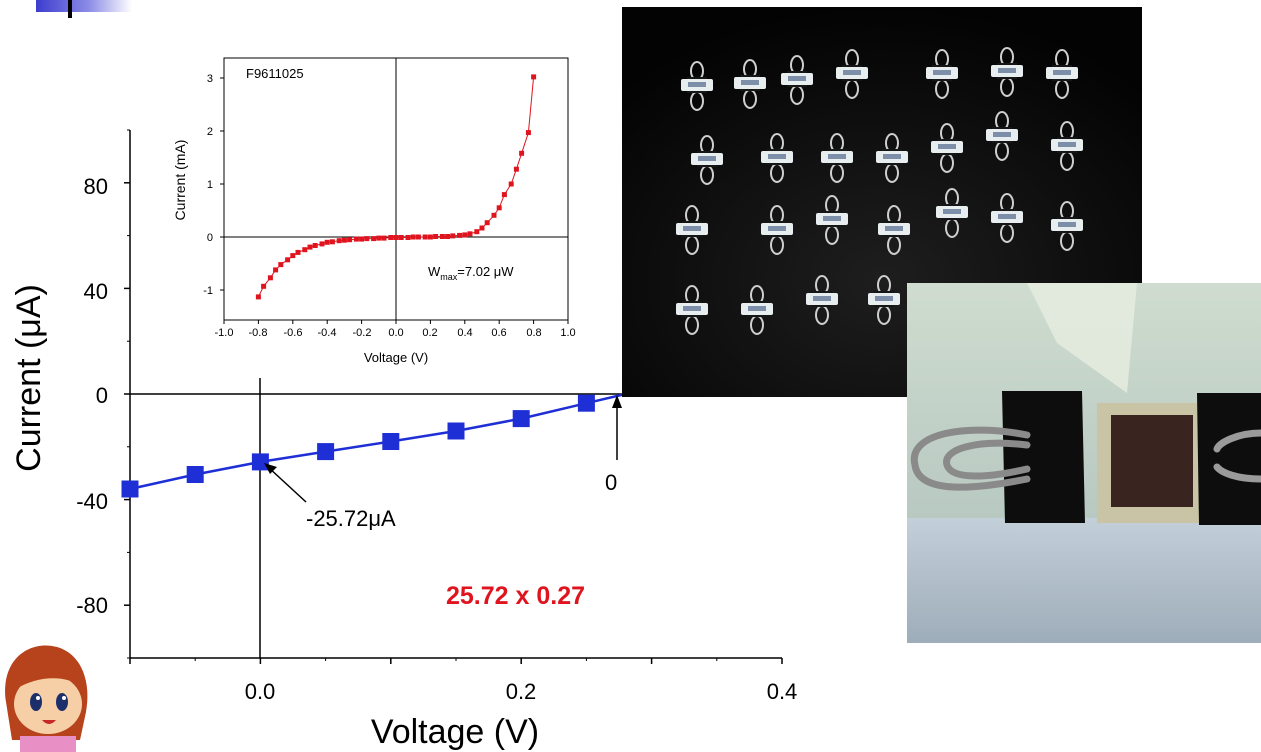 Image resolution: width=1261 pixels, height=752 pixels. What do you see at coordinates (498, 333) in the screenshot?
I see `inset-xtick-label: 0.6` at bounding box center [498, 333].